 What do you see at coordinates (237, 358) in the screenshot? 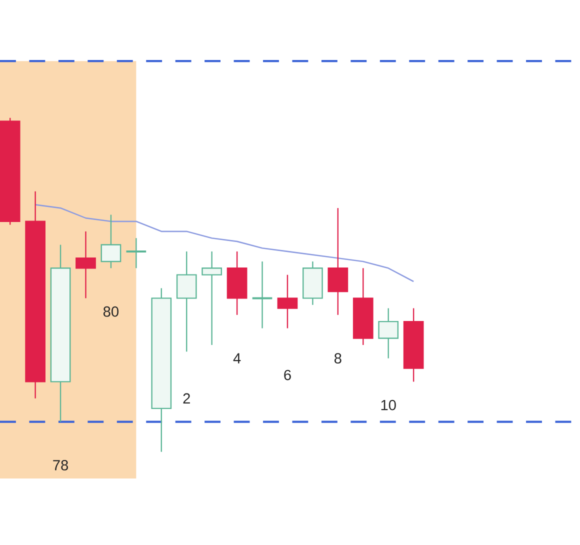
I see `annotation: 4` at bounding box center [237, 358].